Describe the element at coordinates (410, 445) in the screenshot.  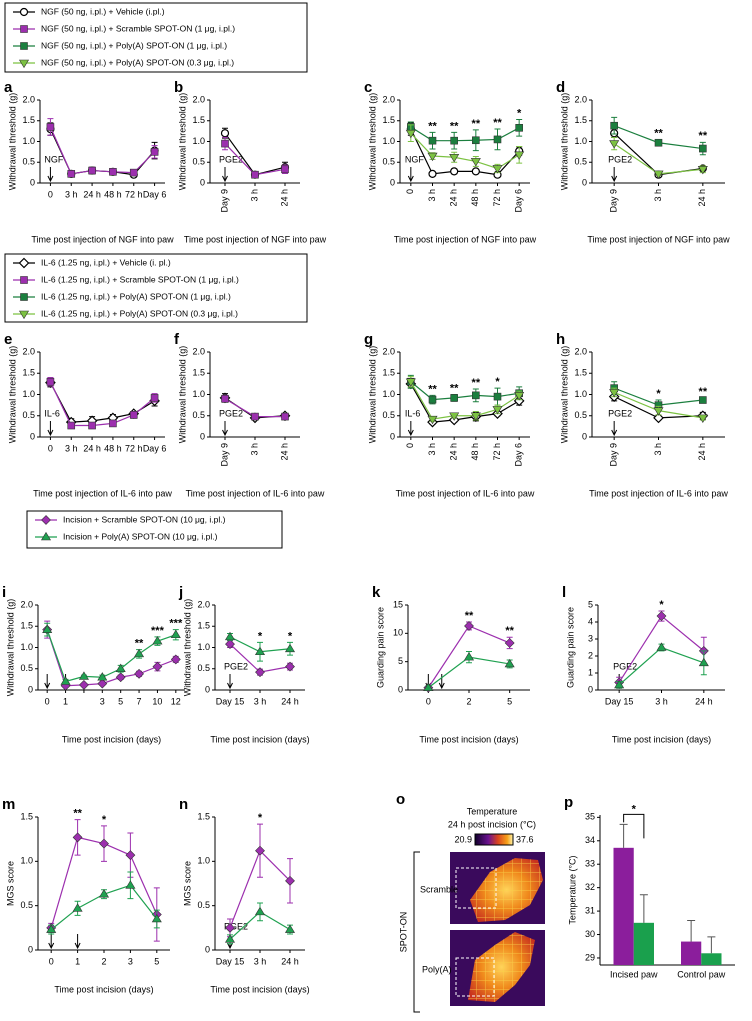
I see `x-tick-label: 0` at that location.